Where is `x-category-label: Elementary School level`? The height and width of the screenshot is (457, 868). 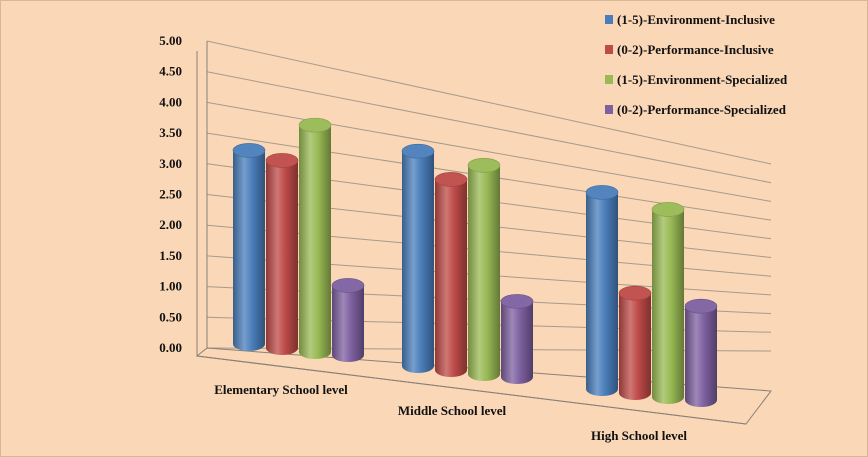
x-category-label: Elementary School level is located at coordinates (281, 389).